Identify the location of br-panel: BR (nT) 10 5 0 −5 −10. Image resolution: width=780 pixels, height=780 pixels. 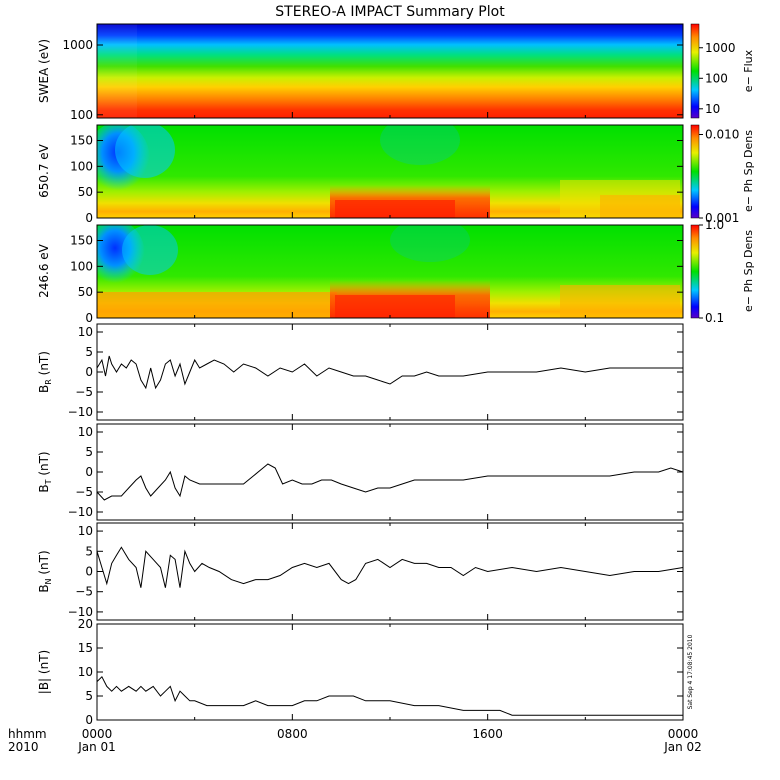
(360, 372).